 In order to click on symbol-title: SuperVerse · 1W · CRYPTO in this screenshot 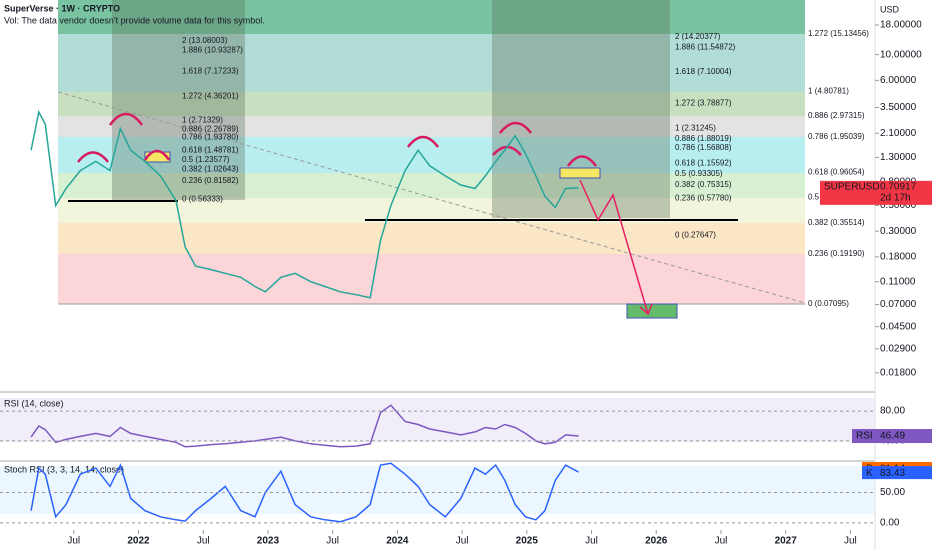, I will do `click(62, 8)`.